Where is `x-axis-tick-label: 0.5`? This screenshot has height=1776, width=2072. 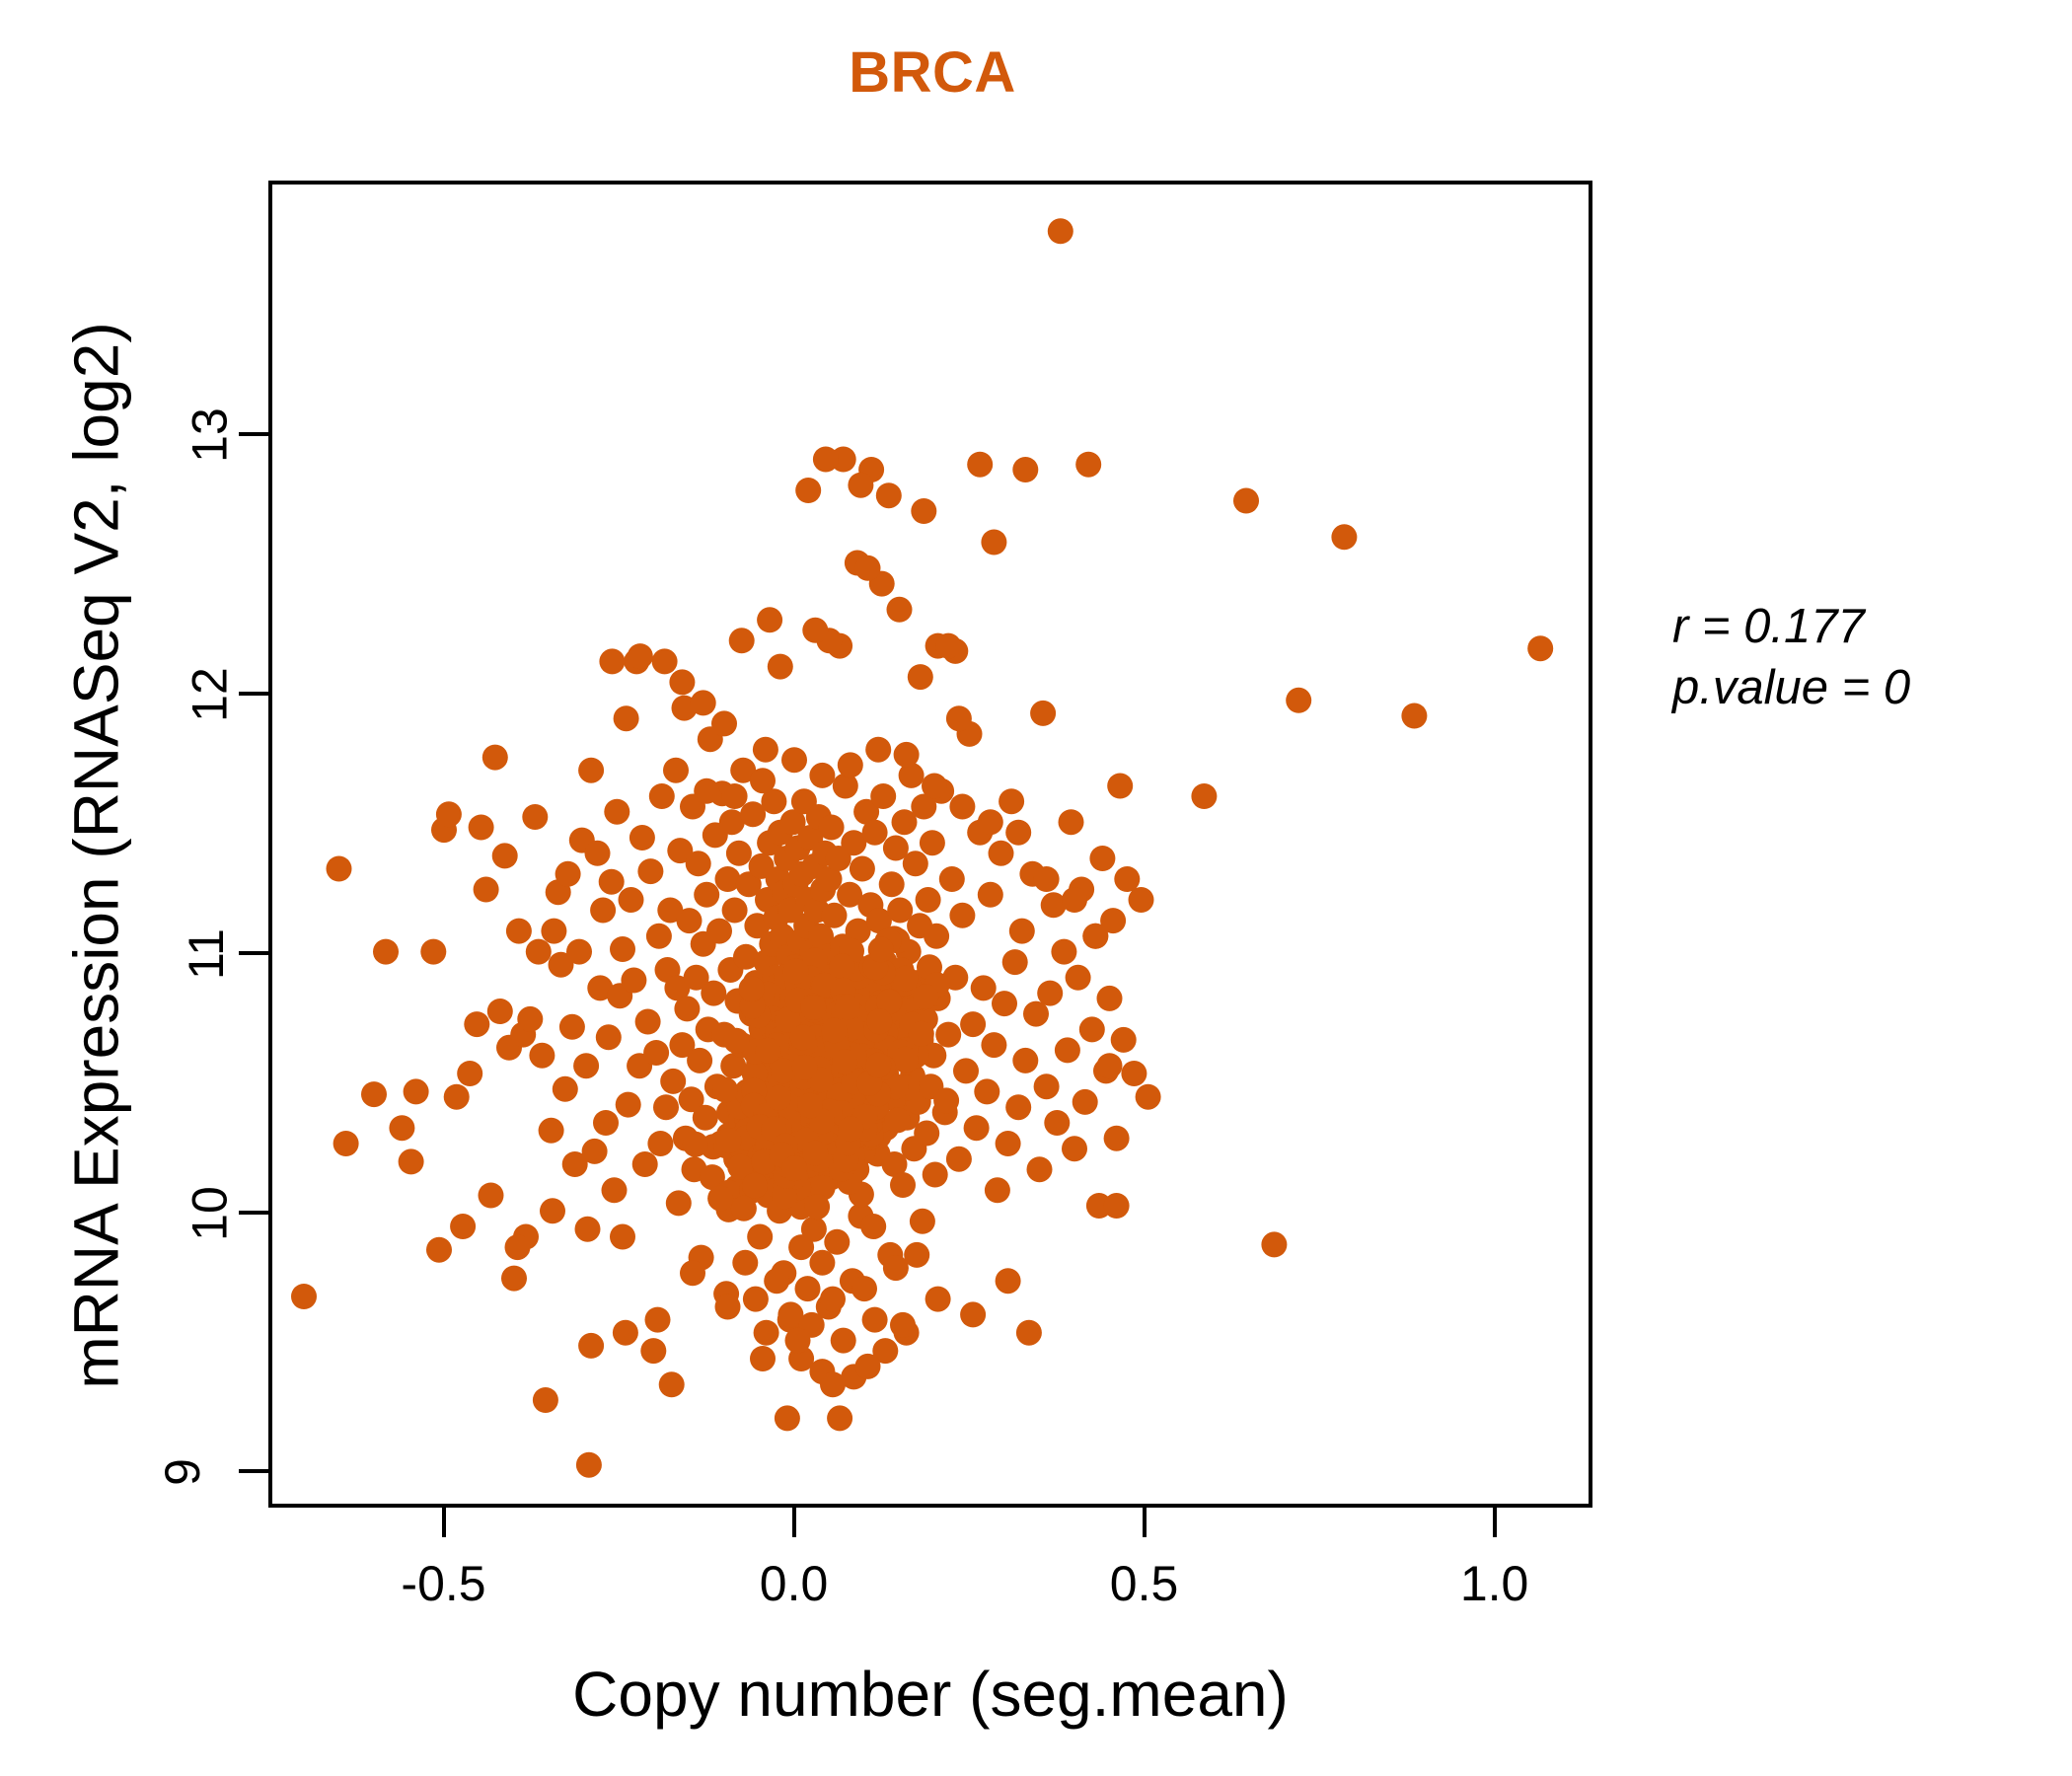 x-axis-tick-label: 0.5 is located at coordinates (1144, 1584).